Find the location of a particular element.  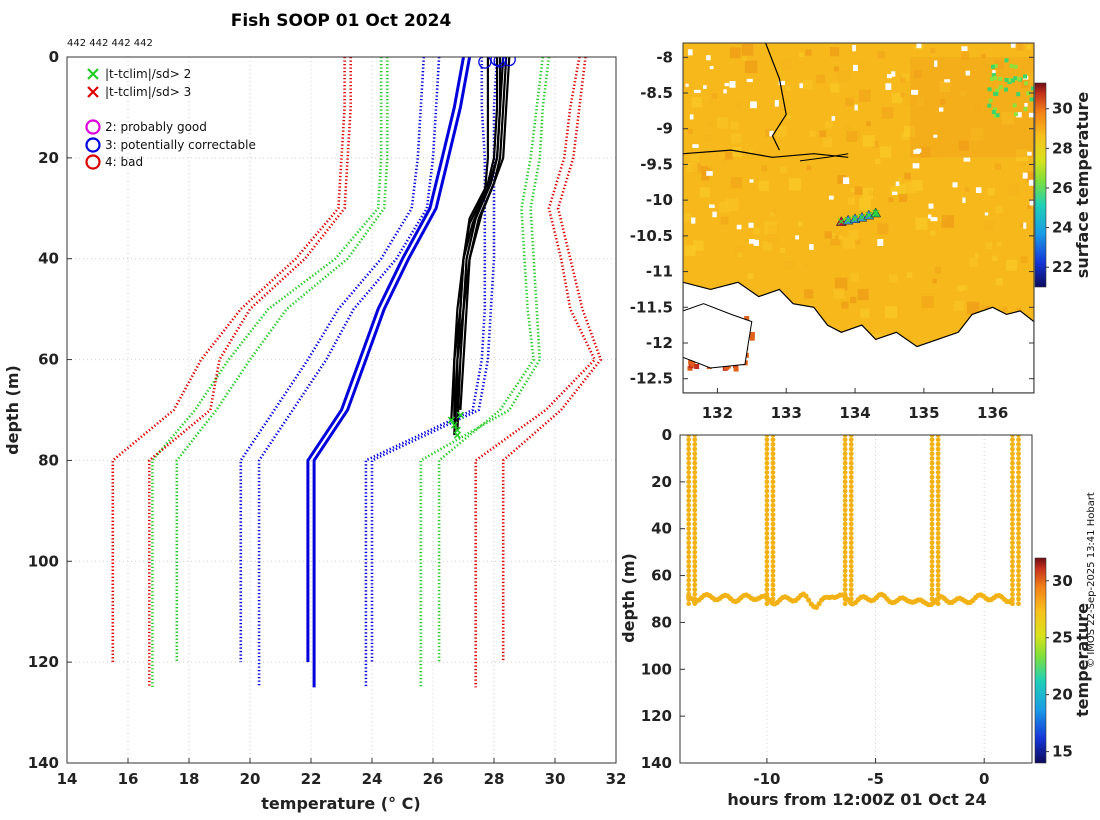

left-x-tick-label: 18 is located at coordinates (189, 779).